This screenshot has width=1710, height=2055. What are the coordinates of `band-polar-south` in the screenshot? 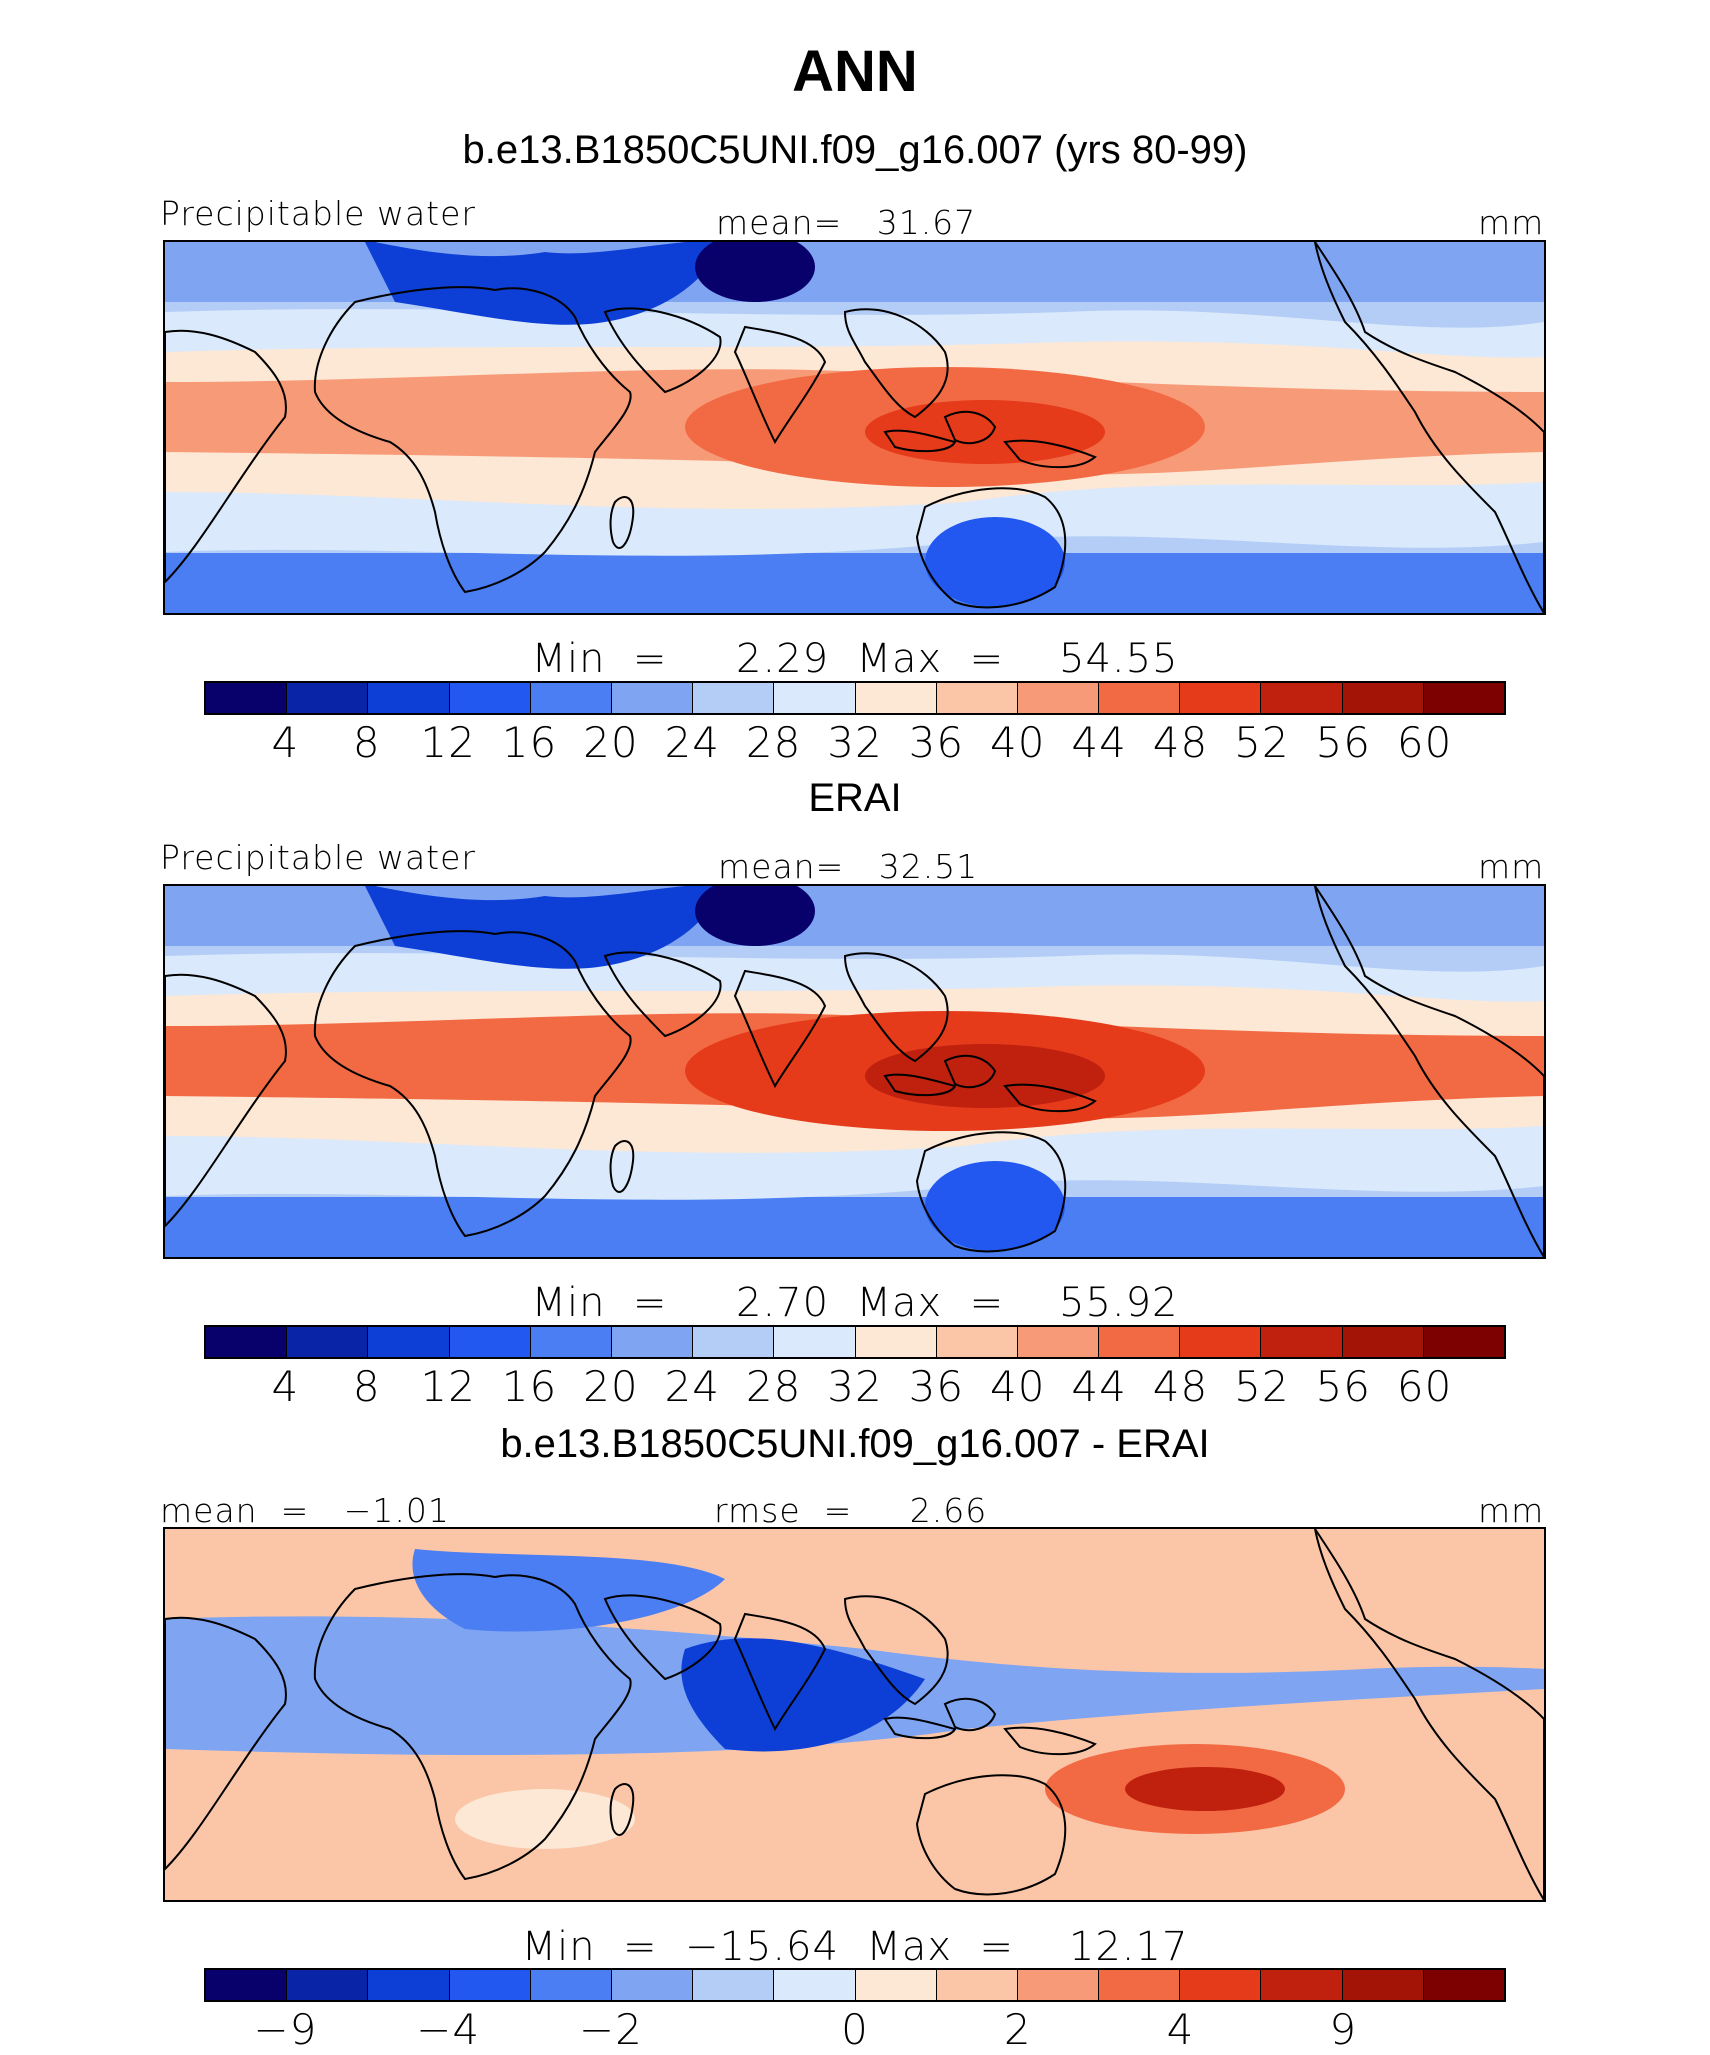 It's located at (854, 583).